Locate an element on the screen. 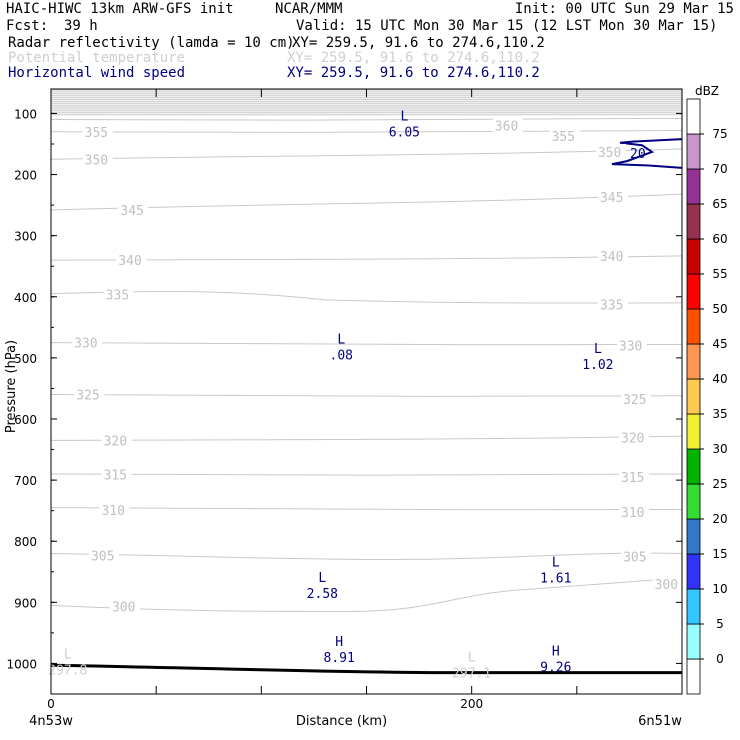  colorbar-level: 30 is located at coordinates (719, 449).